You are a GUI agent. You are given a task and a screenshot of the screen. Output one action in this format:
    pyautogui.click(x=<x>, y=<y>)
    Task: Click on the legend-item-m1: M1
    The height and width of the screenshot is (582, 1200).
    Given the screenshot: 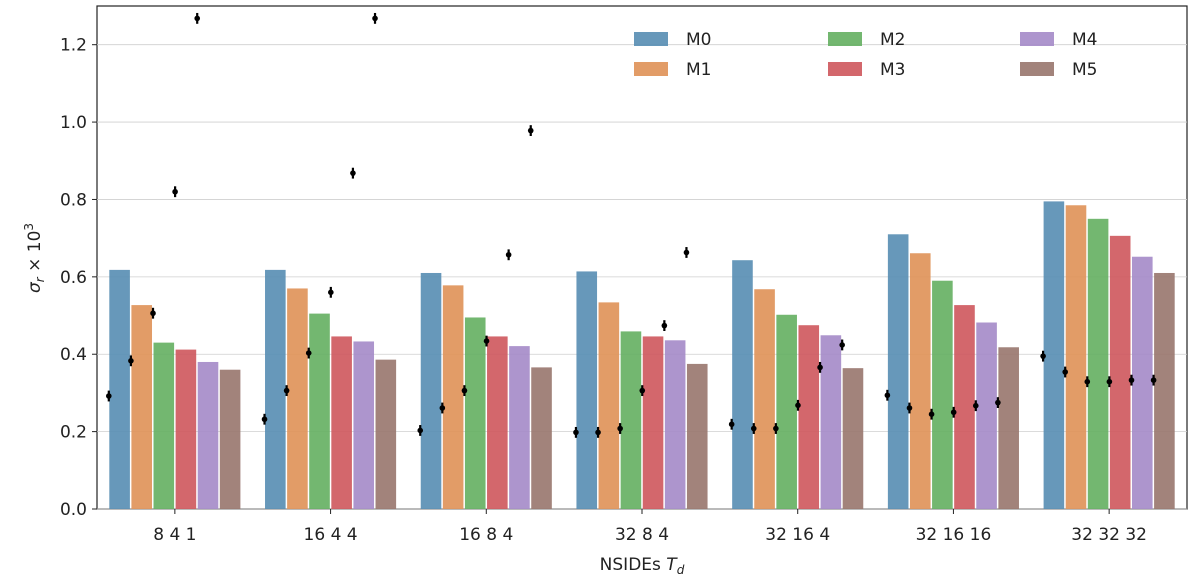 What is the action you would take?
    pyautogui.click(x=672, y=70)
    